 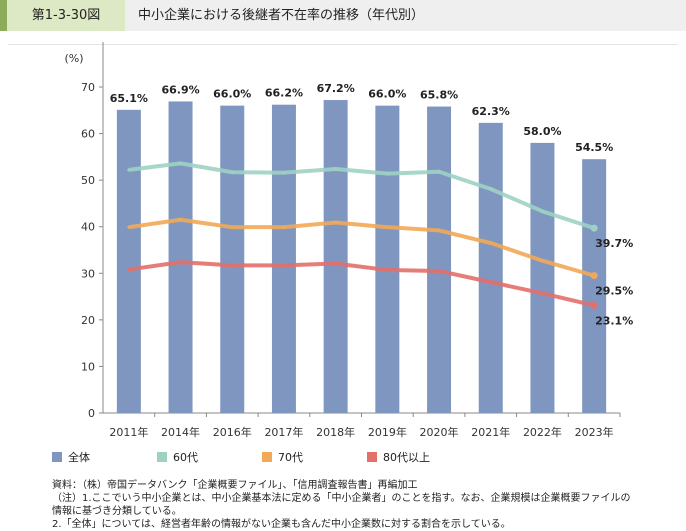 I want to click on bar-data-label: 65.1%, so click(x=129, y=98).